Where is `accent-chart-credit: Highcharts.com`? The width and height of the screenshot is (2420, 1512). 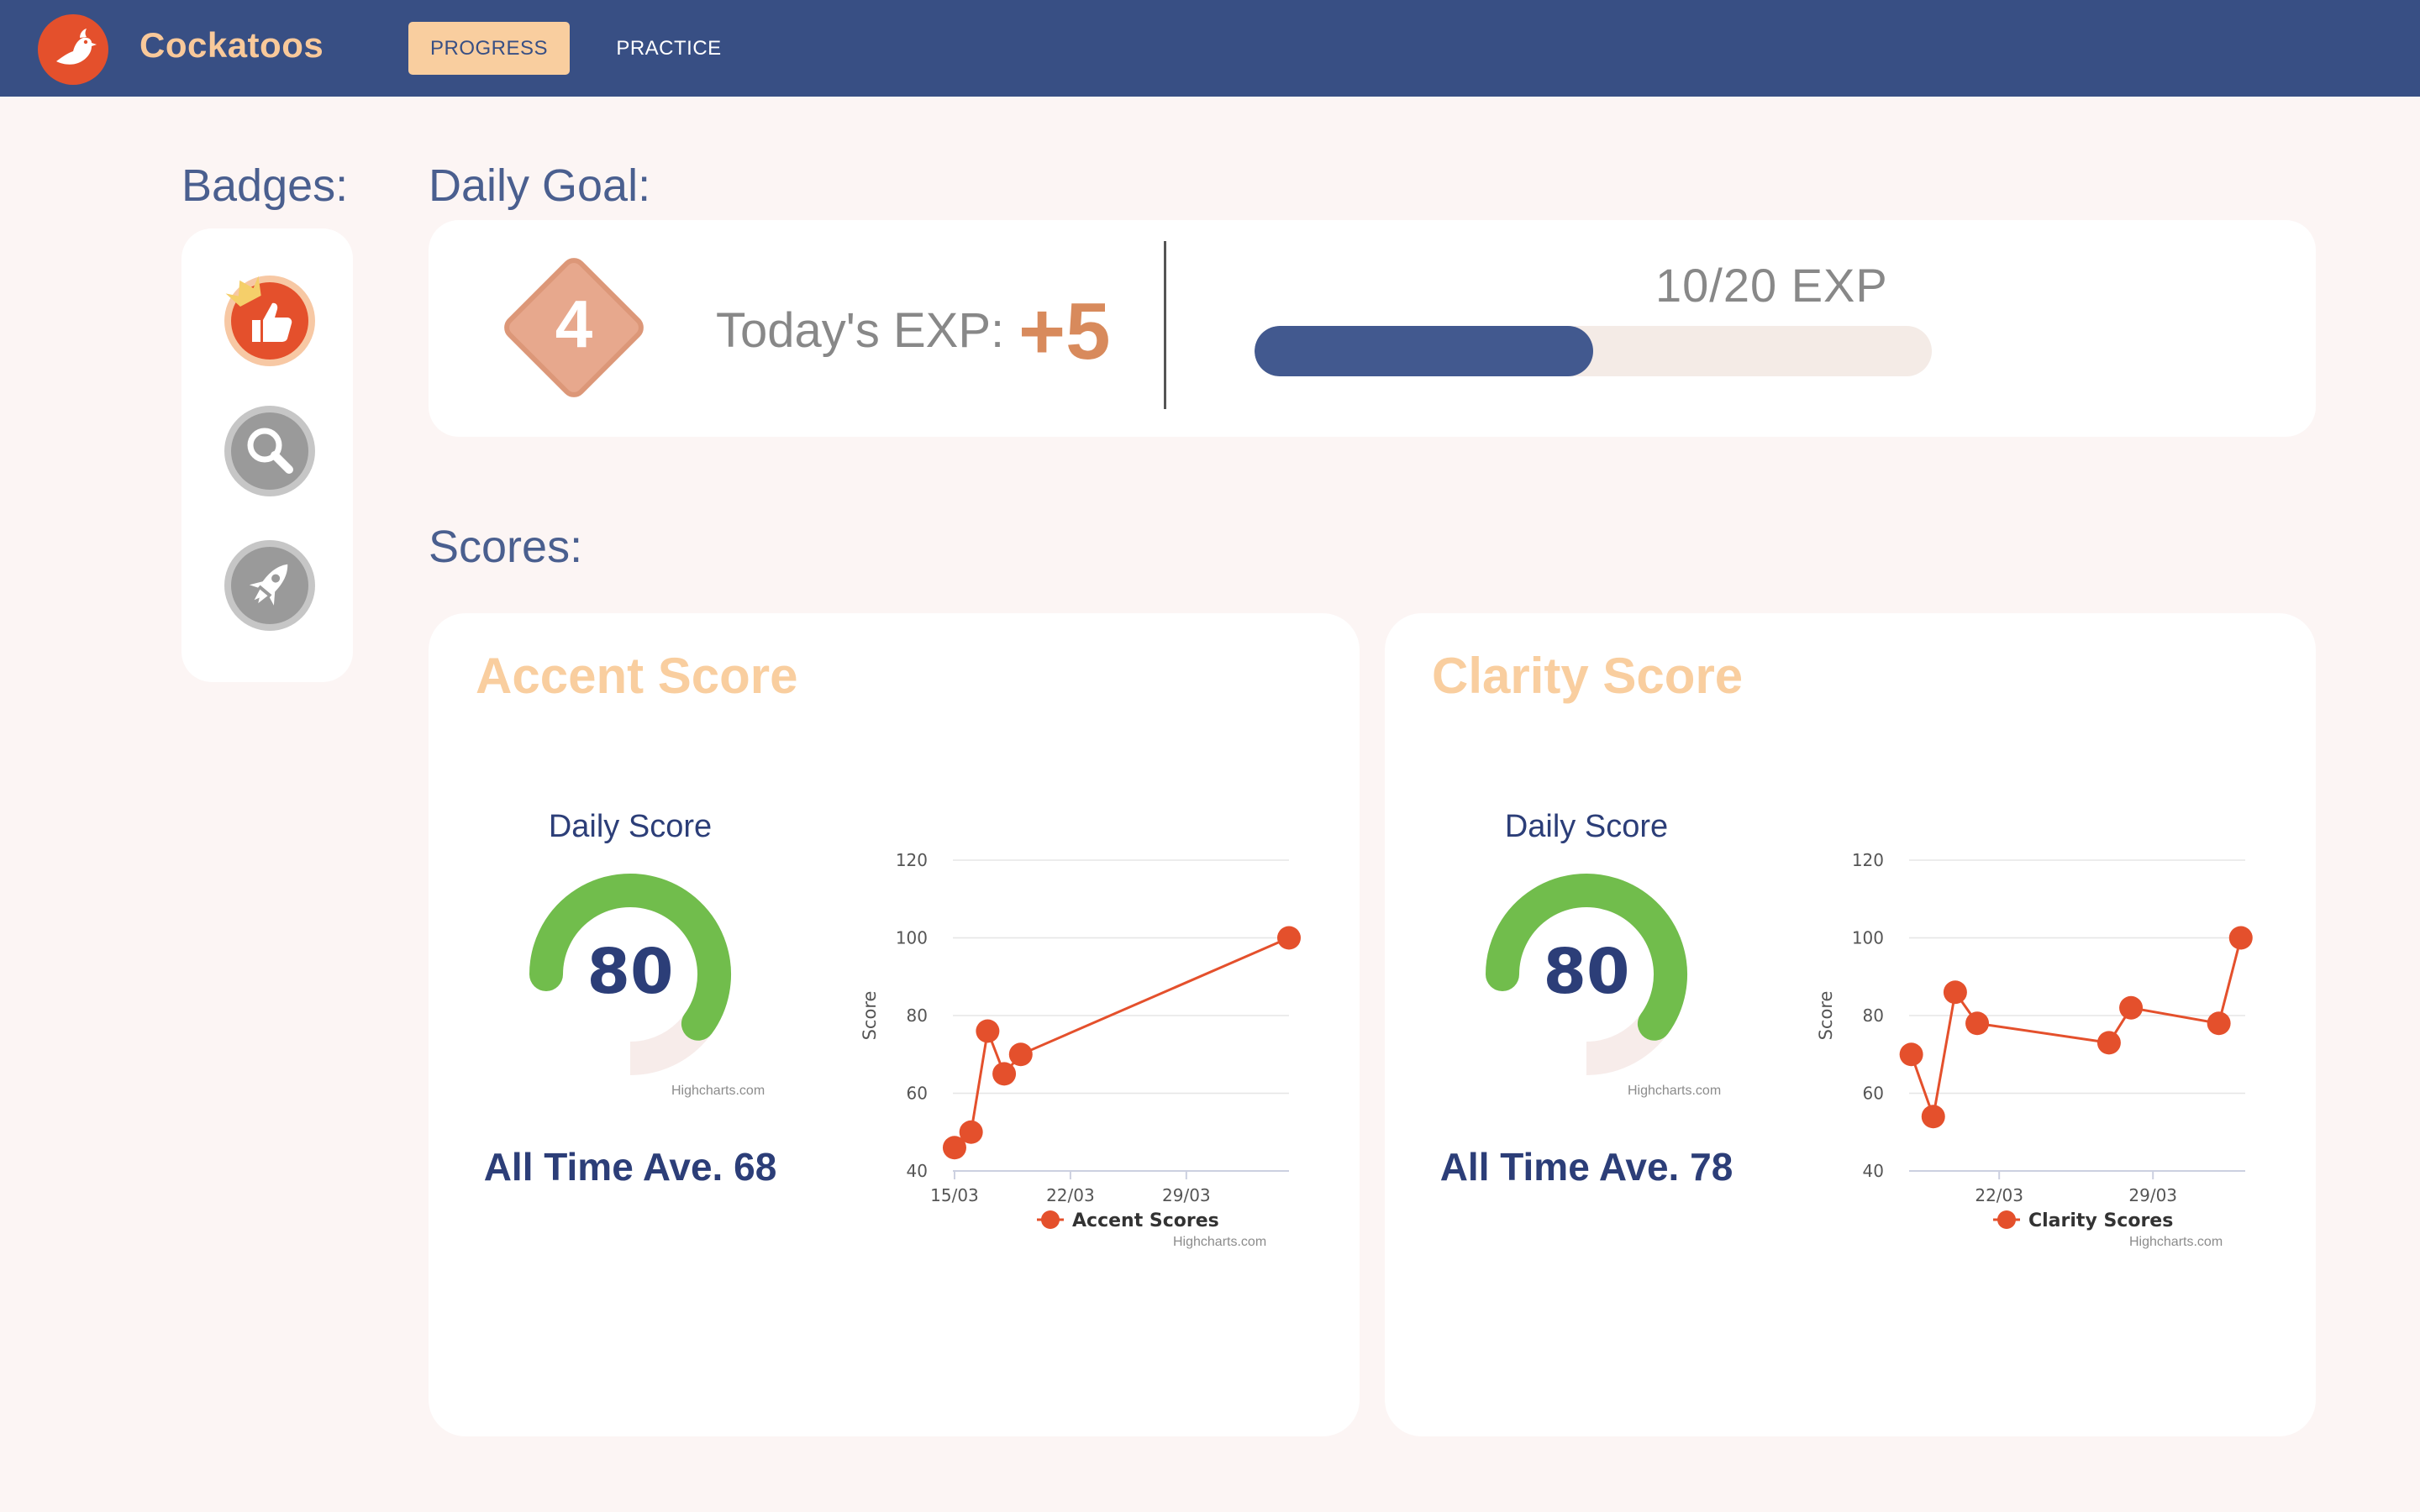 accent-chart-credit: Highcharts.com is located at coordinates (1220, 1242).